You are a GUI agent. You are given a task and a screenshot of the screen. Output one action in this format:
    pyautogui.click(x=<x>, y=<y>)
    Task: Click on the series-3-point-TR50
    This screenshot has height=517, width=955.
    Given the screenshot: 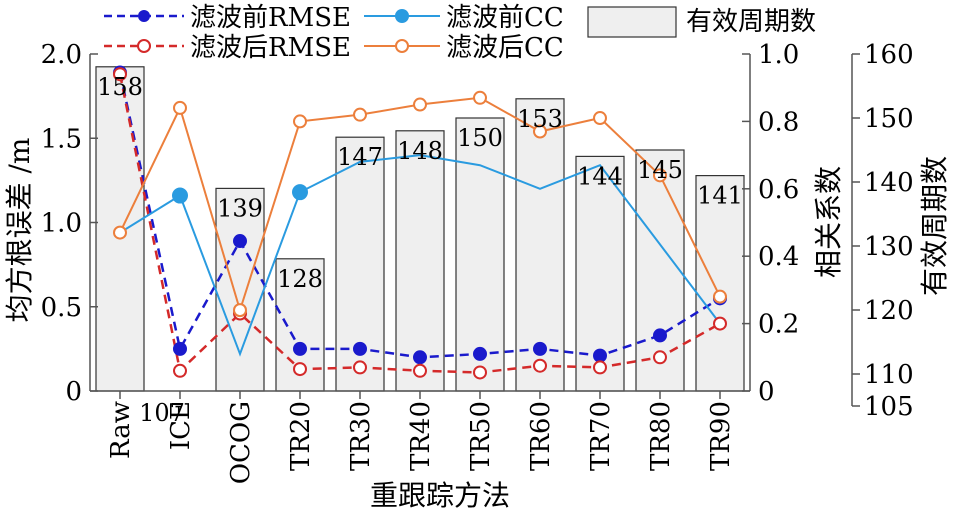 What is the action you would take?
    pyautogui.click(x=480, y=97)
    